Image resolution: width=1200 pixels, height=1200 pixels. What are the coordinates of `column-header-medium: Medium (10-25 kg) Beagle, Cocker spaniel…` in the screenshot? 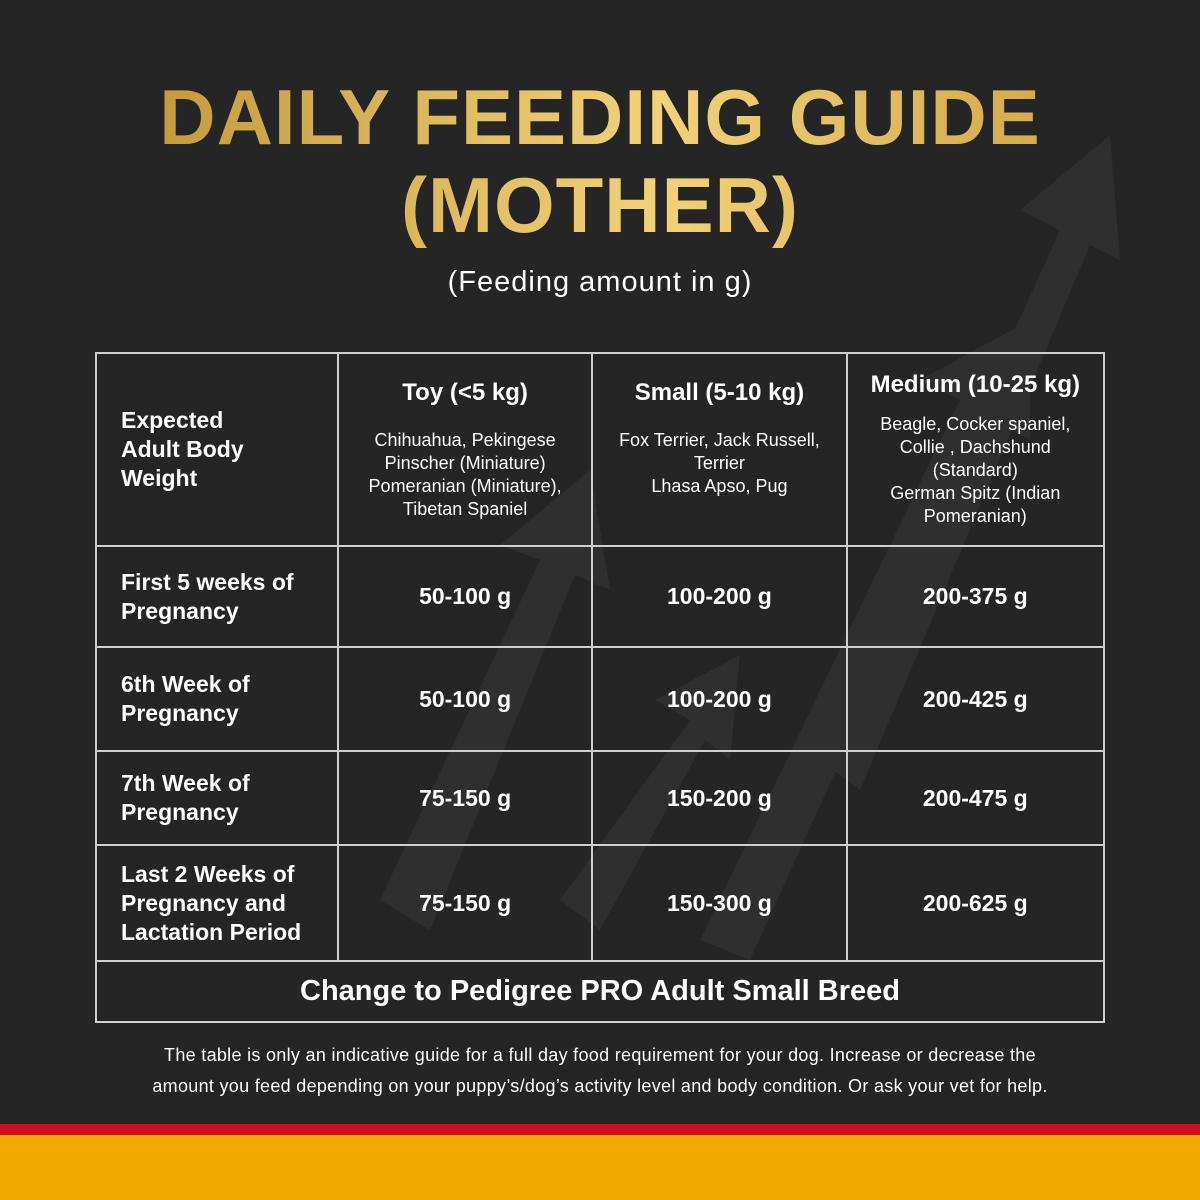 It's located at (975, 449).